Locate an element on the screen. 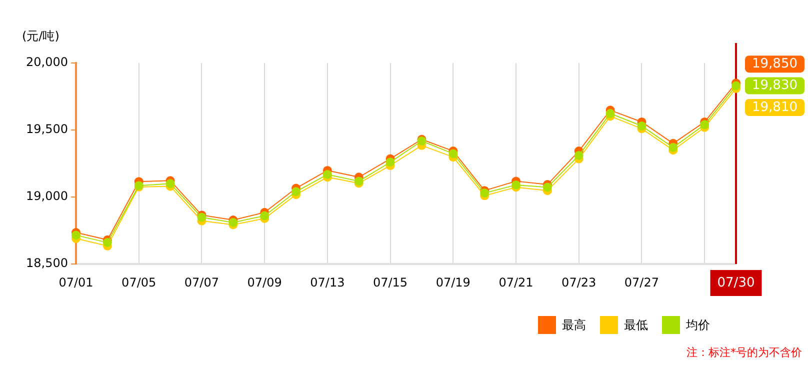 The height and width of the screenshot is (366, 808). y-axis-title: (元/吨) is located at coordinates (41, 36).